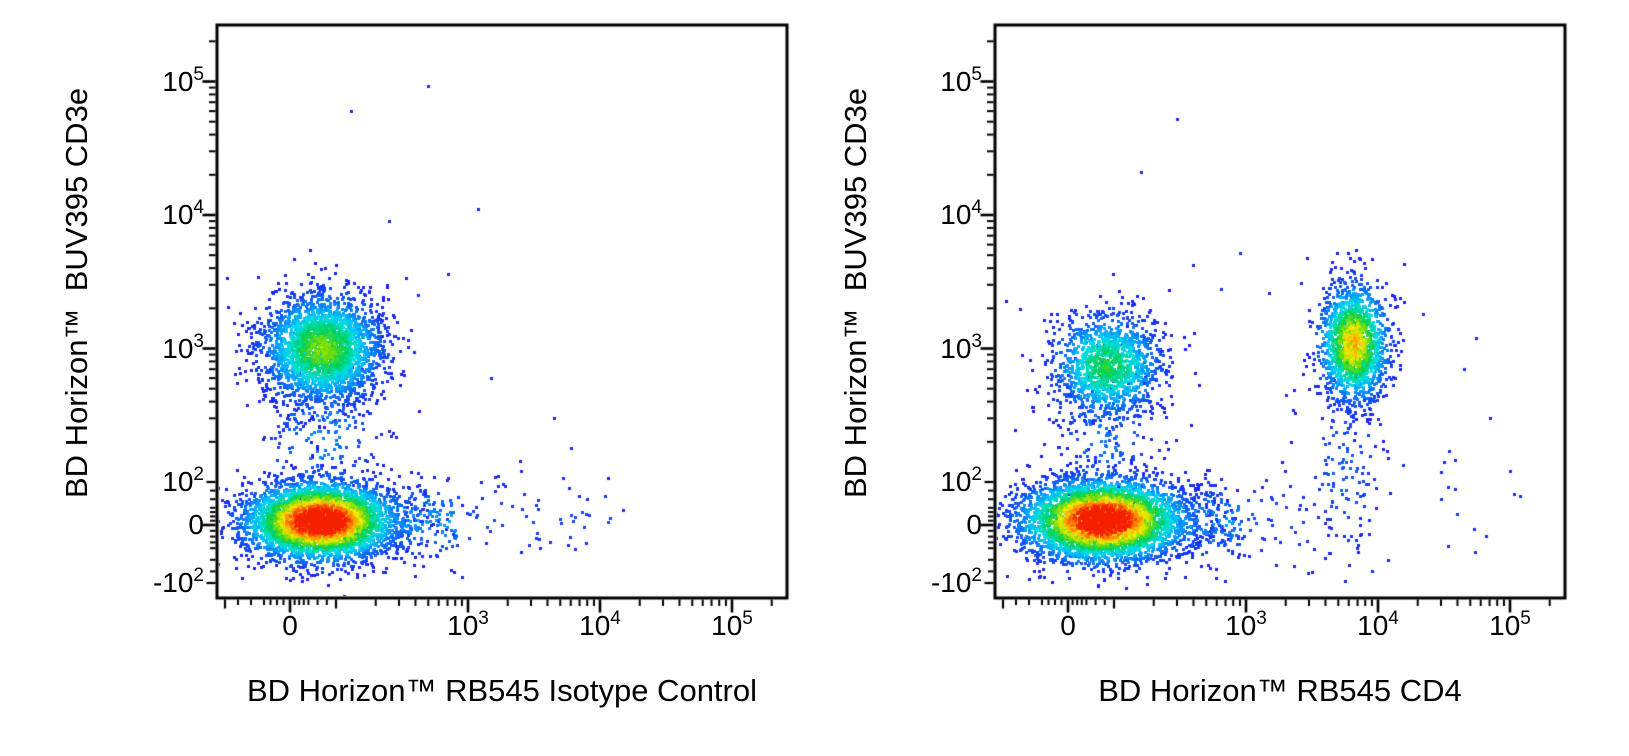 This screenshot has width=1629, height=756. What do you see at coordinates (1280, 690) in the screenshot?
I see `x-axis-title-cd4: BD Horizon™ RB545 CD4` at bounding box center [1280, 690].